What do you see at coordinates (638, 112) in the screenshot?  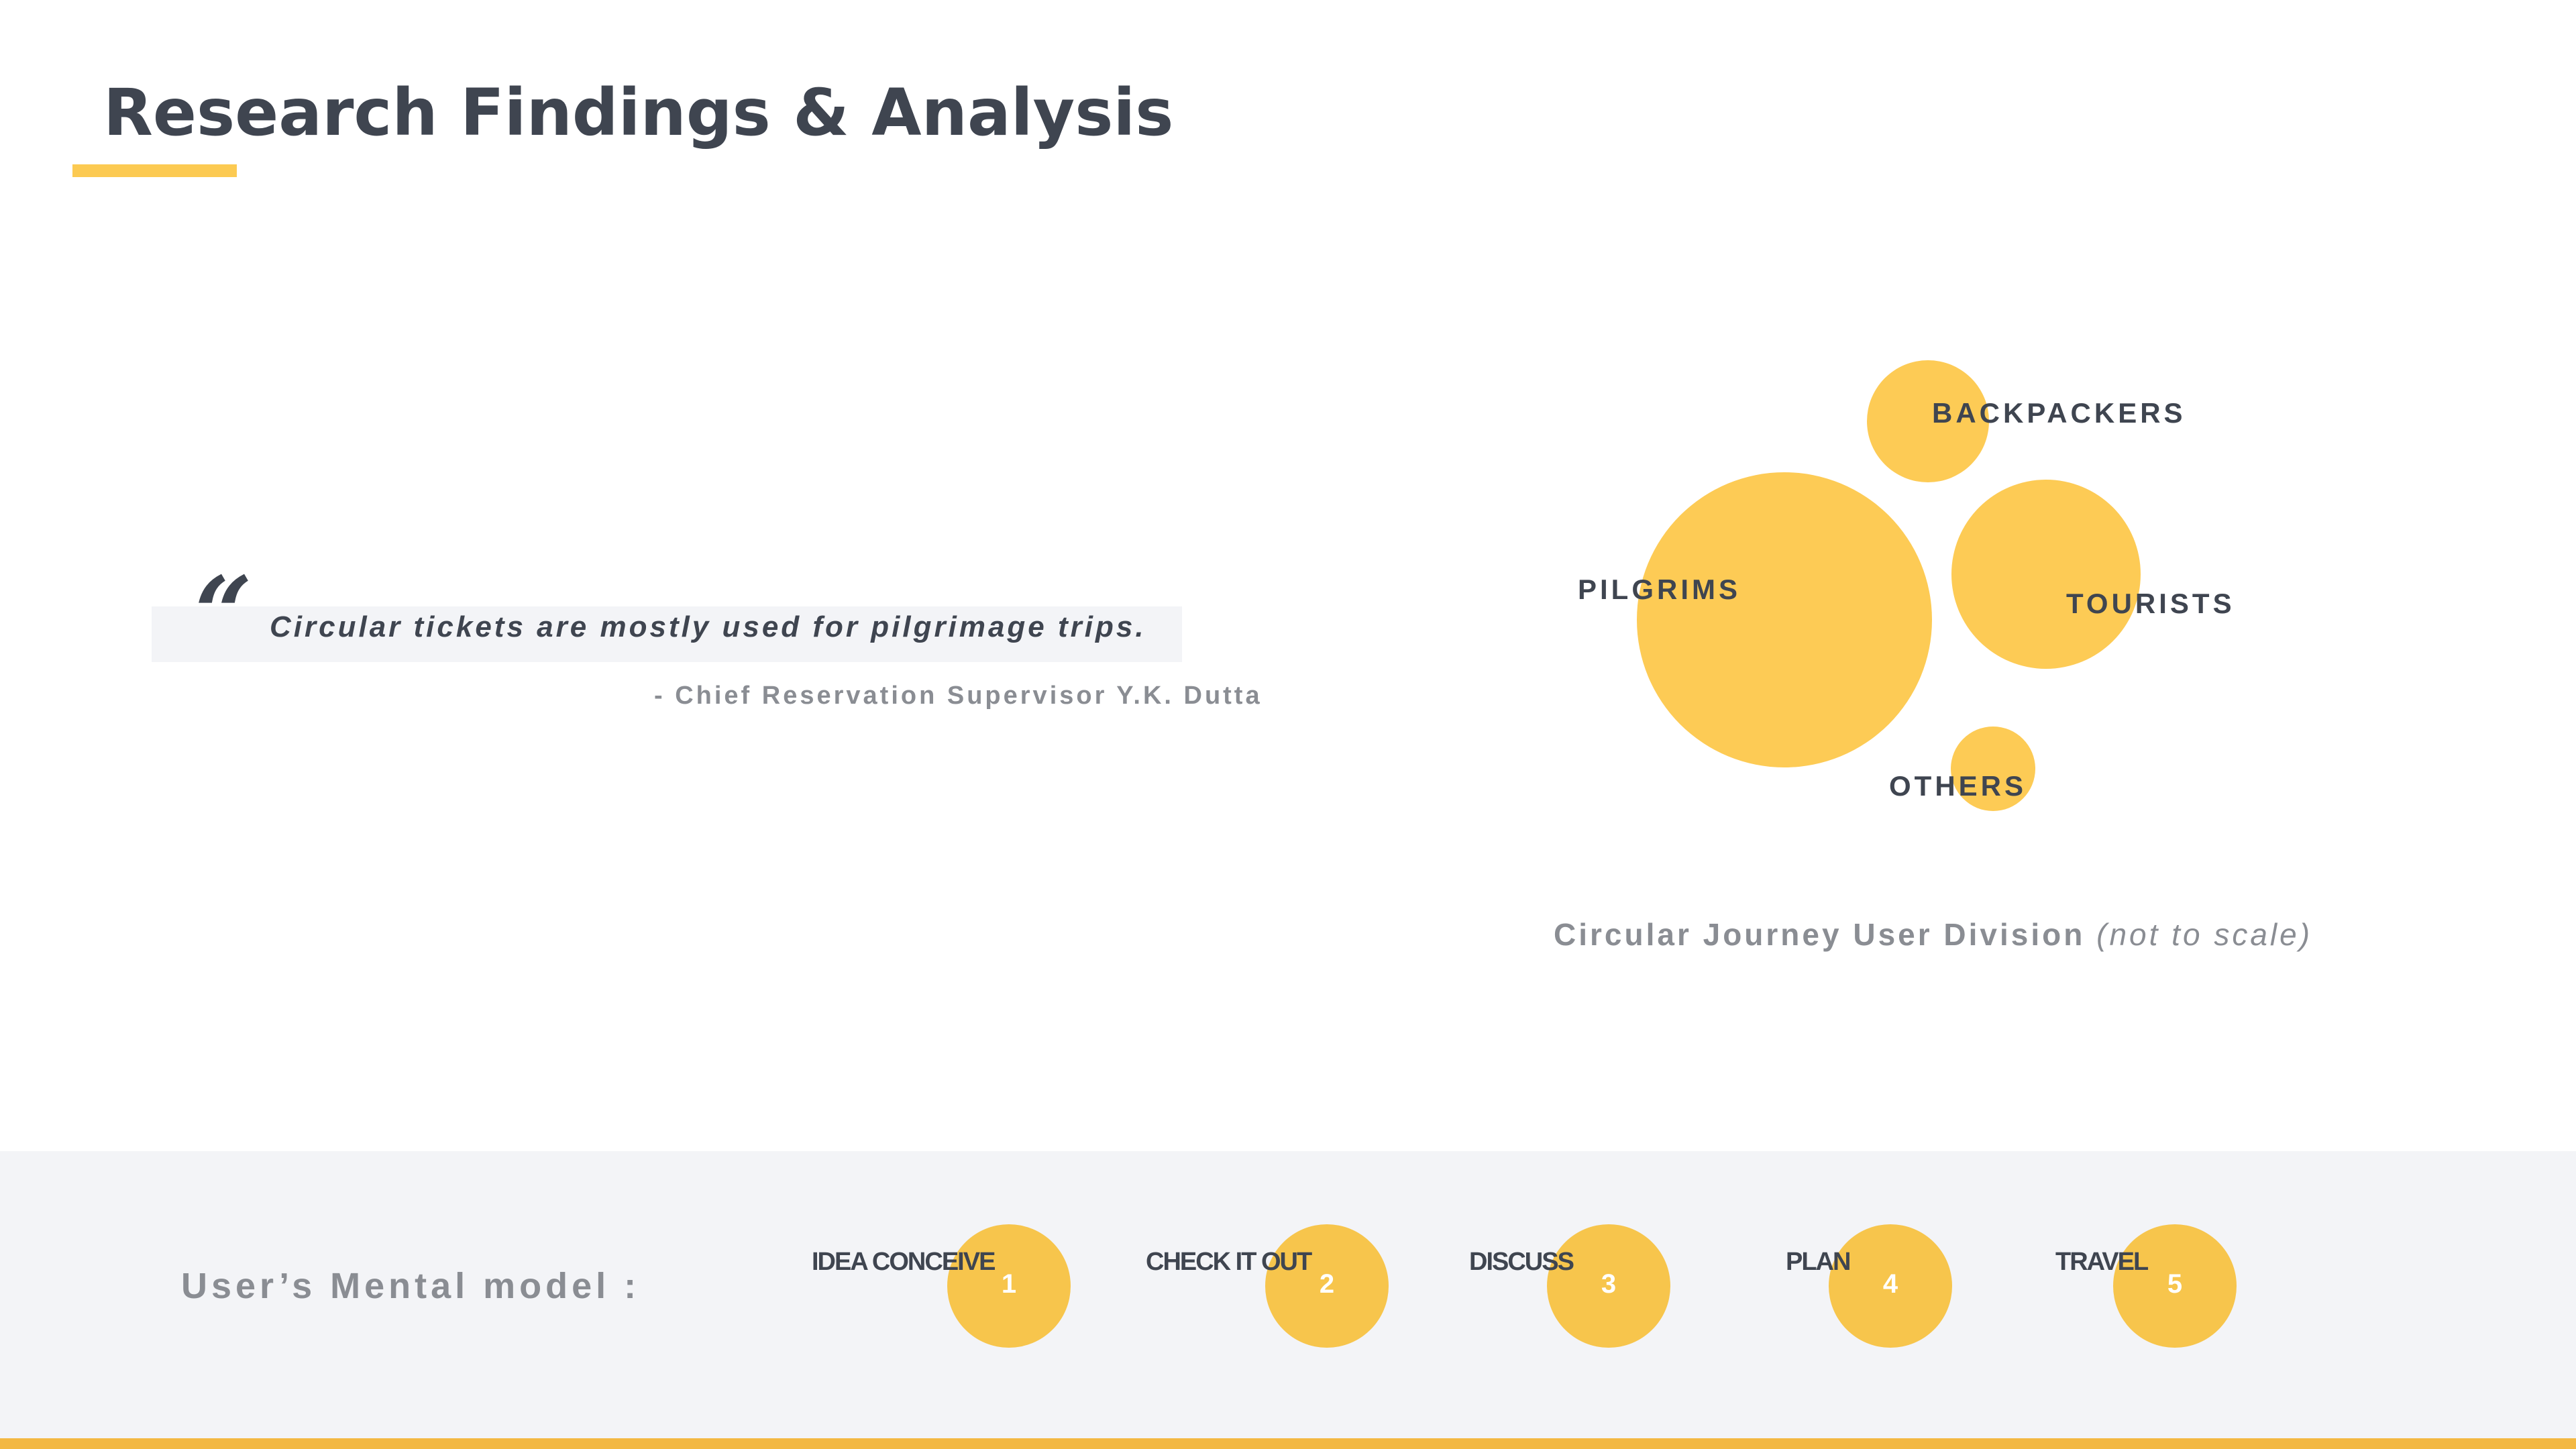 I see `page-title: Research Findings & Analysis` at bounding box center [638, 112].